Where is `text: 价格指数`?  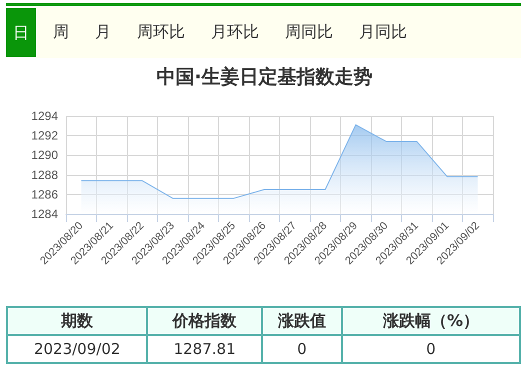 text: 价格指数 is located at coordinates (204, 321).